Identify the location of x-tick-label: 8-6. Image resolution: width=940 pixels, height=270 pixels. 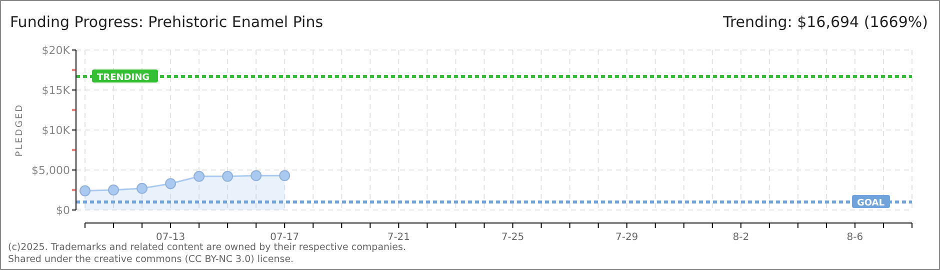
(855, 237).